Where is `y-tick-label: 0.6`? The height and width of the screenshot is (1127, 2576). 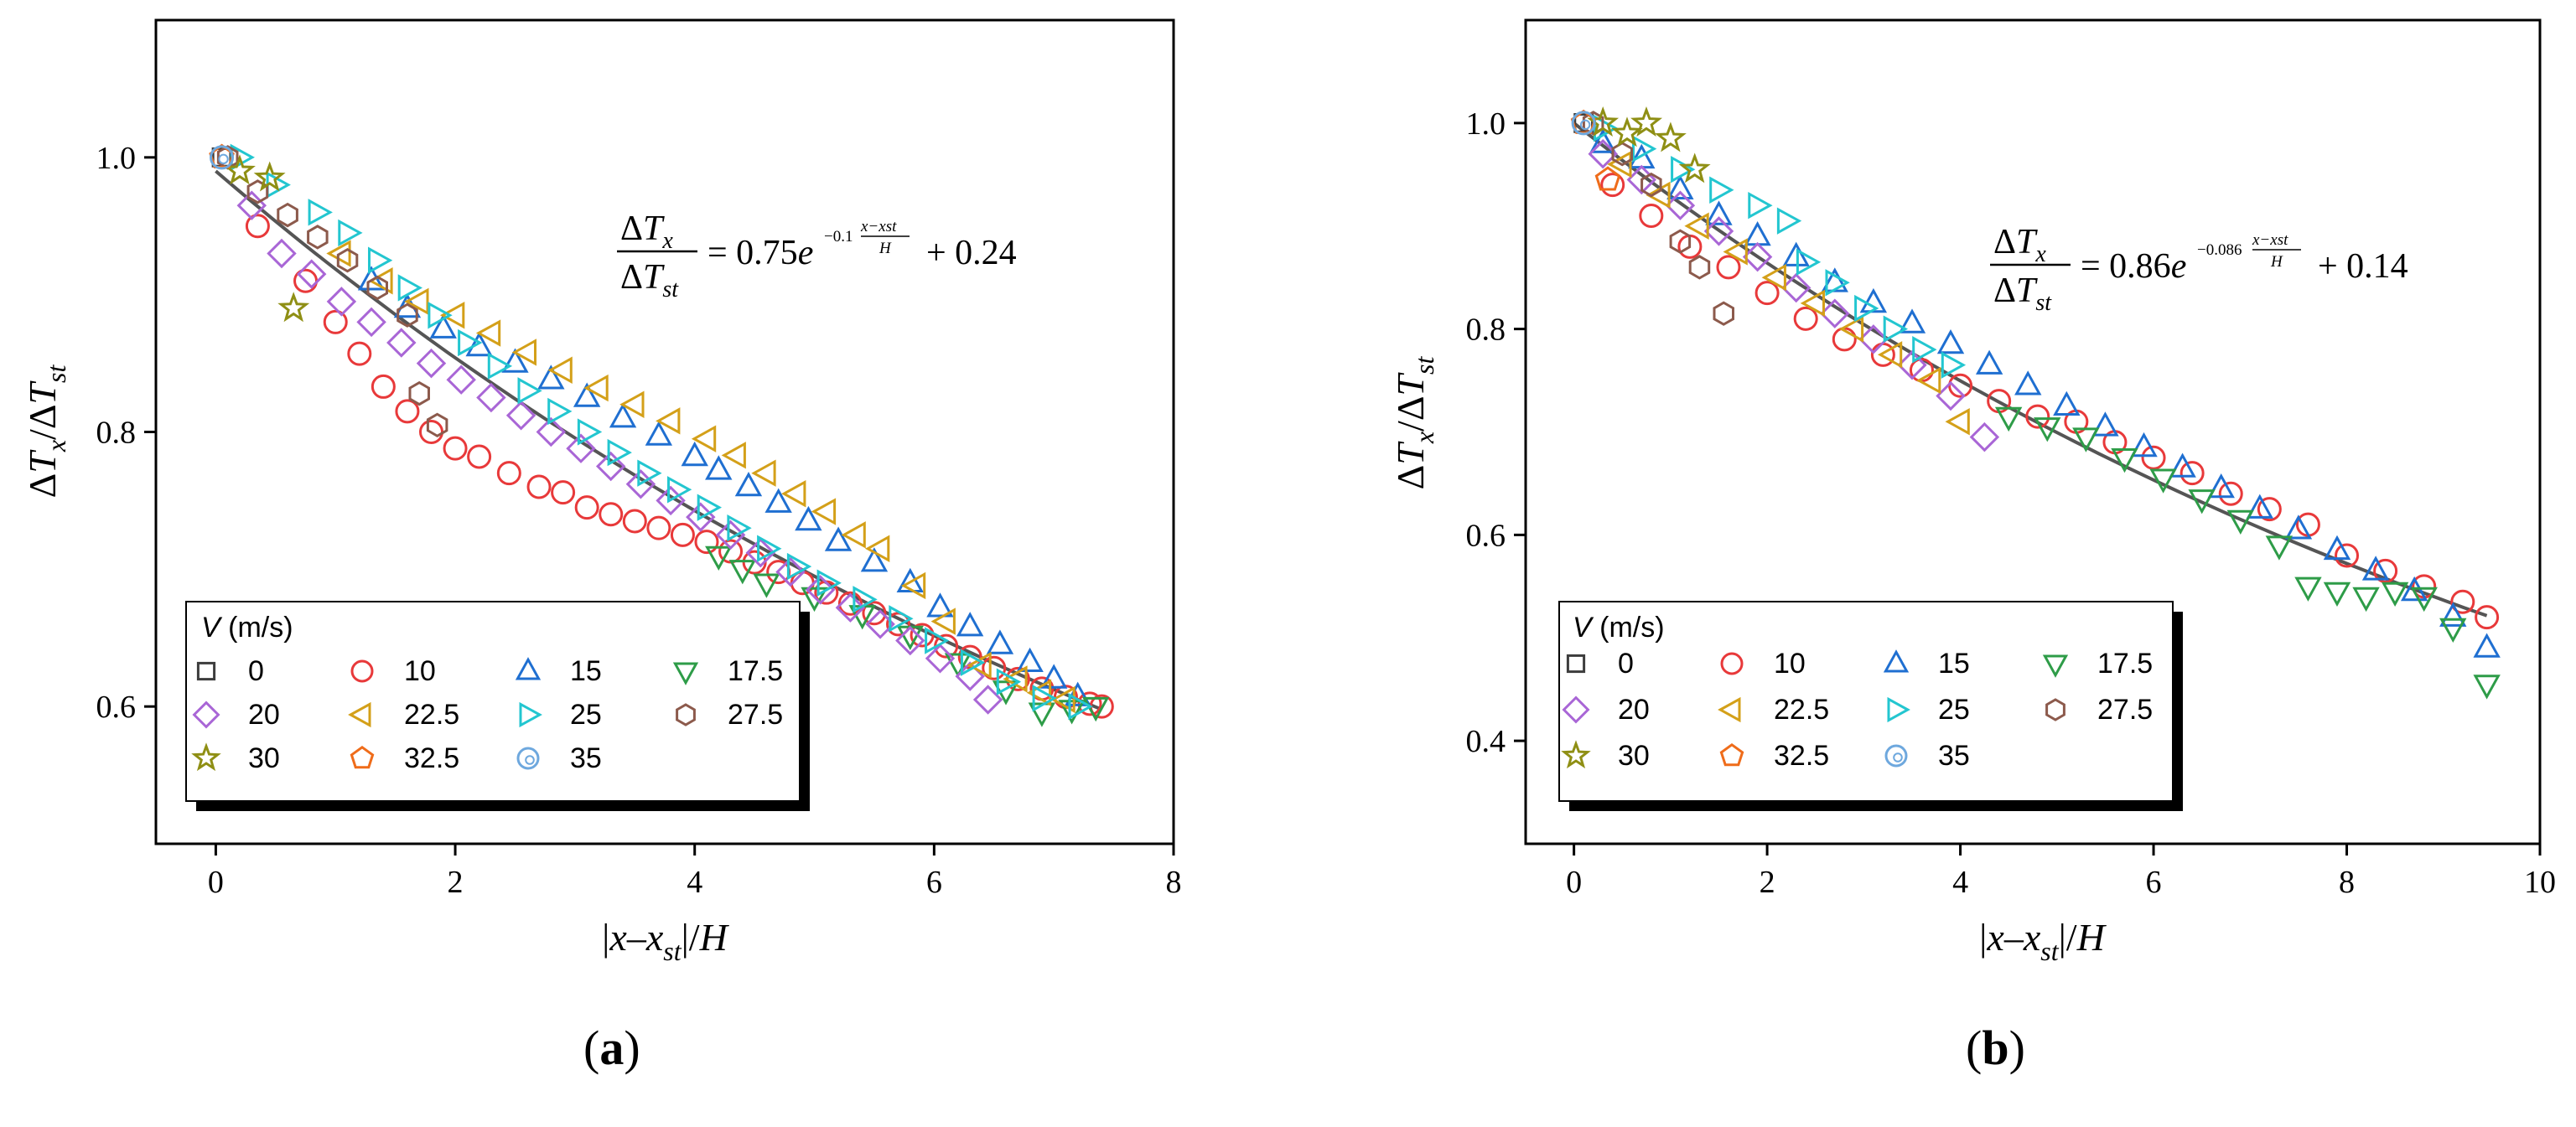 y-tick-label: 0.6 is located at coordinates (116, 707).